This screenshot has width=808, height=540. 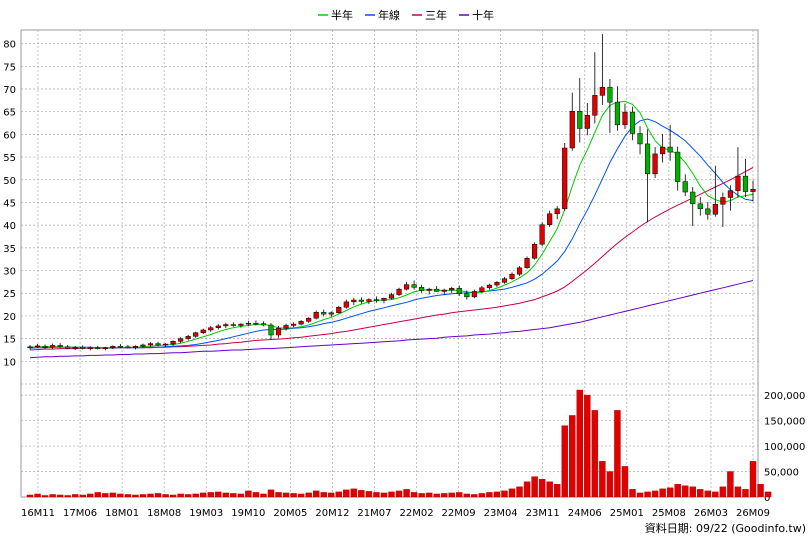 What do you see at coordinates (784, 447) in the screenshot?
I see `volume-tick-label: 100,000` at bounding box center [784, 447].